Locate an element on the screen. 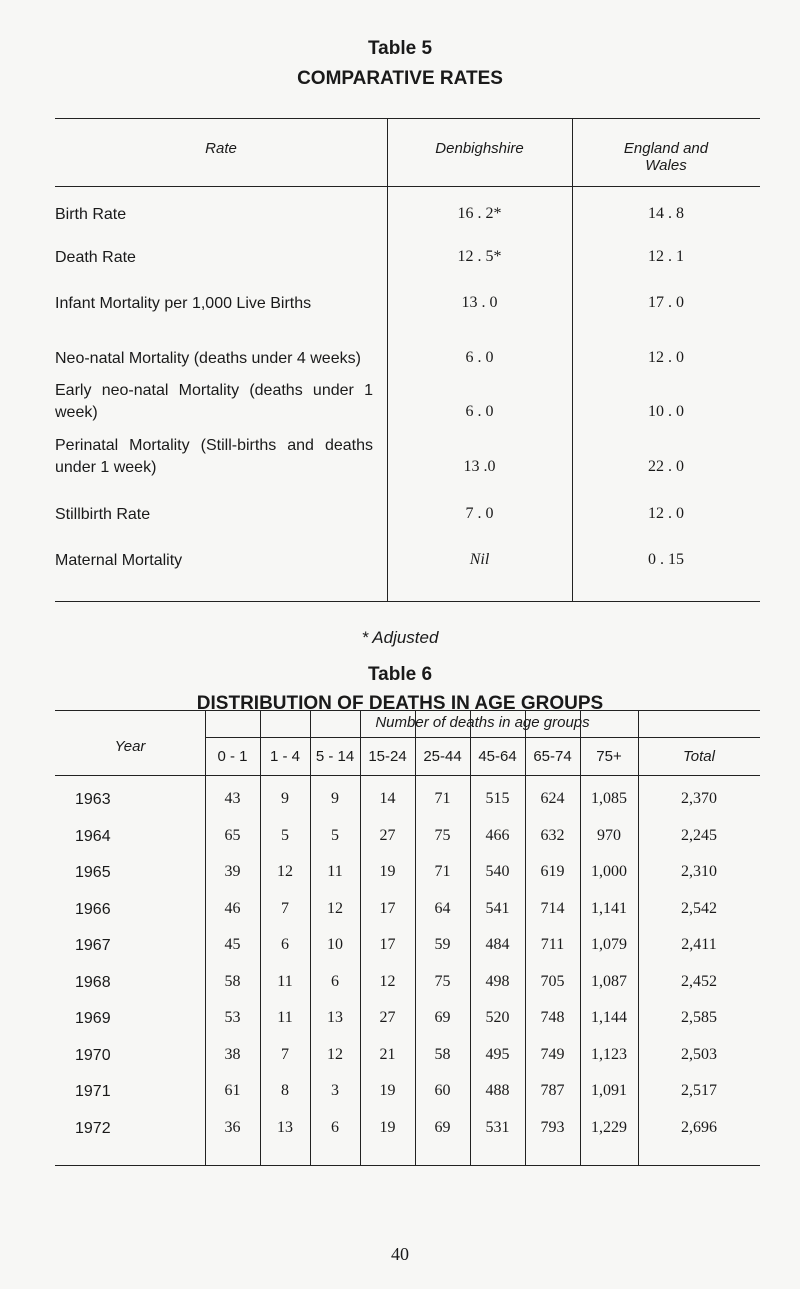  cell: 749 is located at coordinates (552, 1054).